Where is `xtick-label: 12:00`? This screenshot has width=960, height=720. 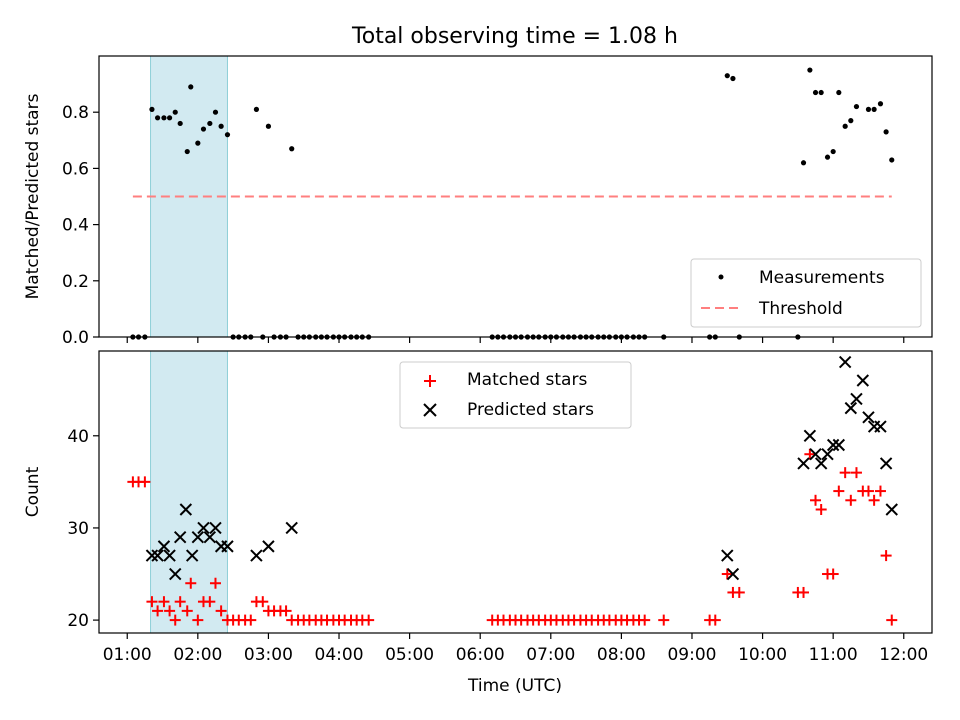 xtick-label: 12:00 is located at coordinates (903, 655).